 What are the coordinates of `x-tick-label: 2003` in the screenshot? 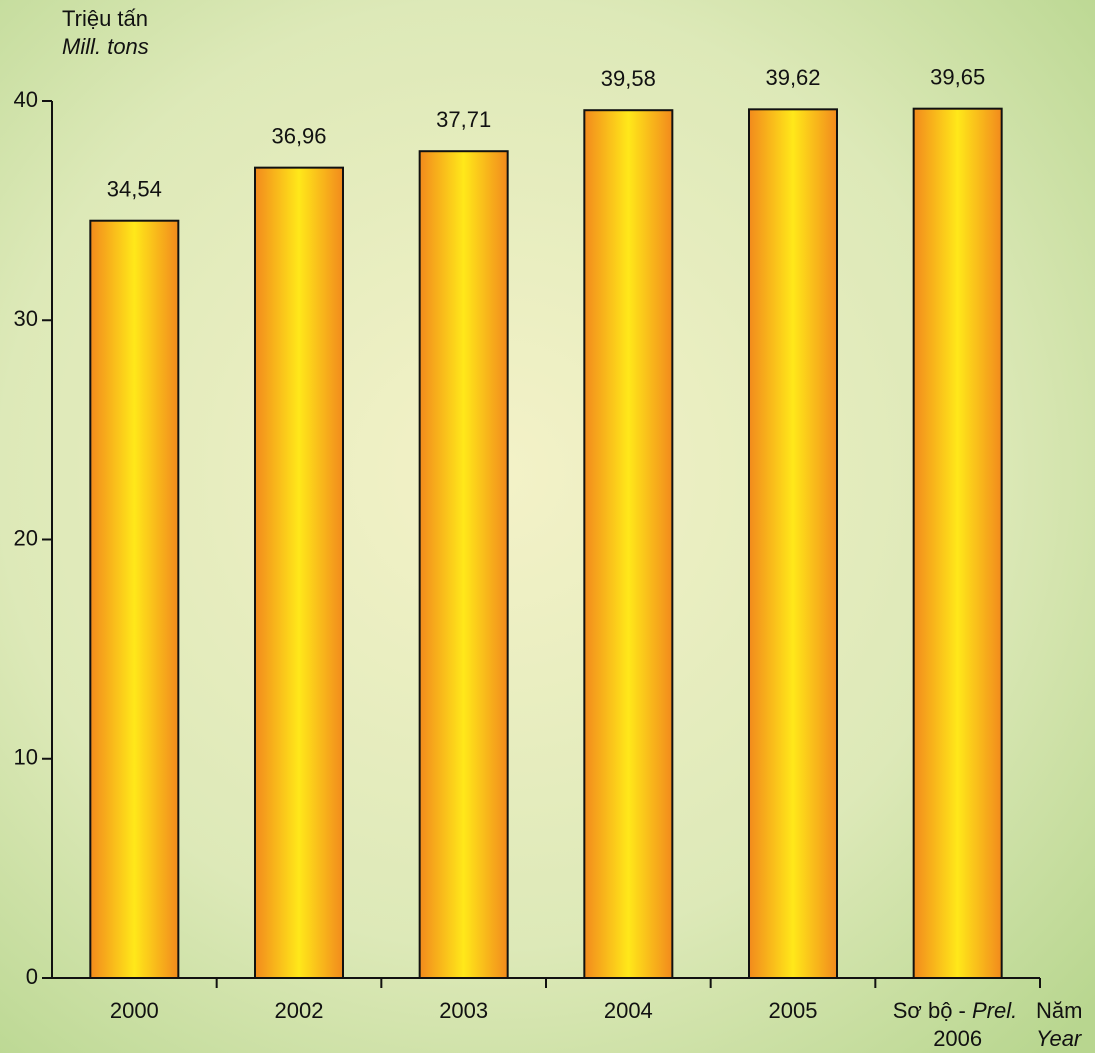 It's located at (463, 1010).